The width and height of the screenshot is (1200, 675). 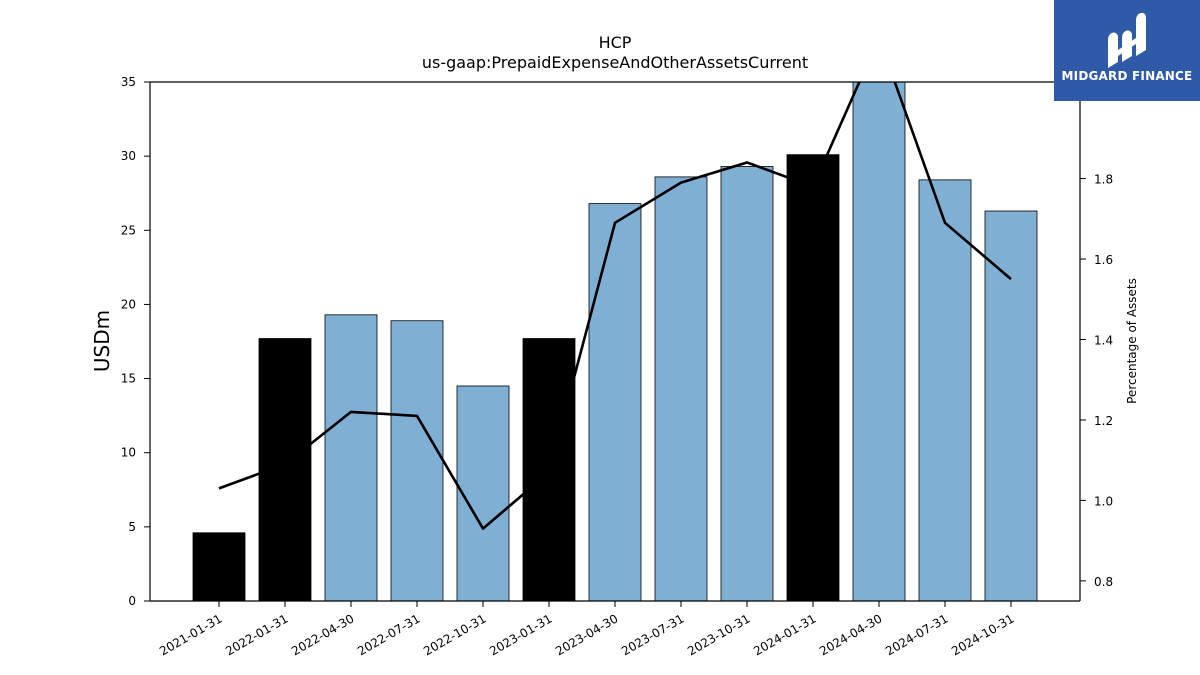 What do you see at coordinates (1127, 76) in the screenshot?
I see `brand-name: MIDGARD FINANCE` at bounding box center [1127, 76].